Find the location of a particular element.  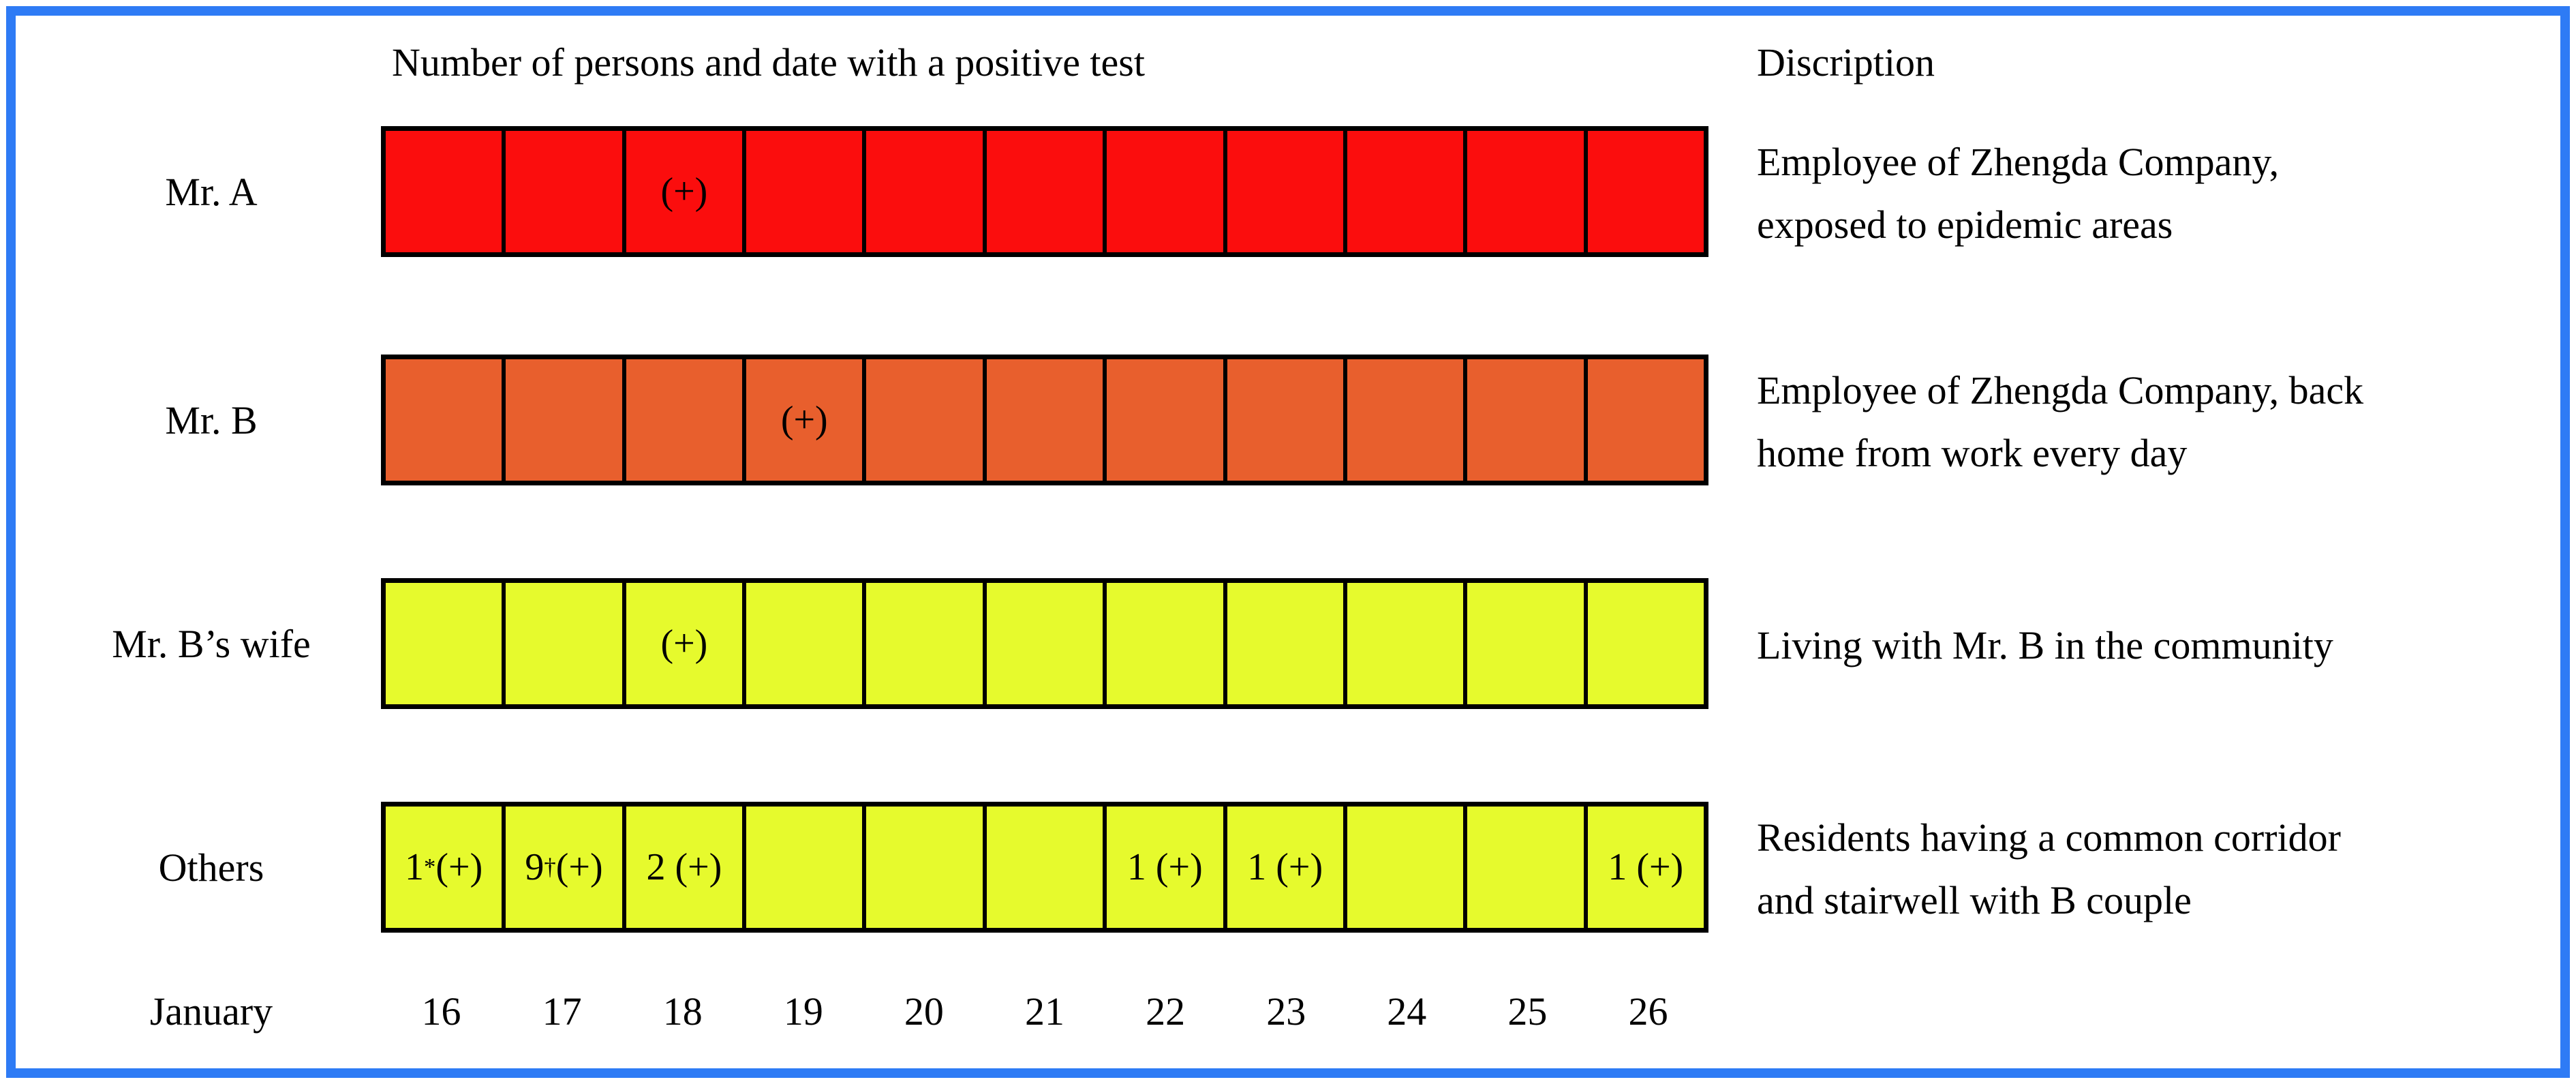

axis-day-label: 21 is located at coordinates (1045, 1011).